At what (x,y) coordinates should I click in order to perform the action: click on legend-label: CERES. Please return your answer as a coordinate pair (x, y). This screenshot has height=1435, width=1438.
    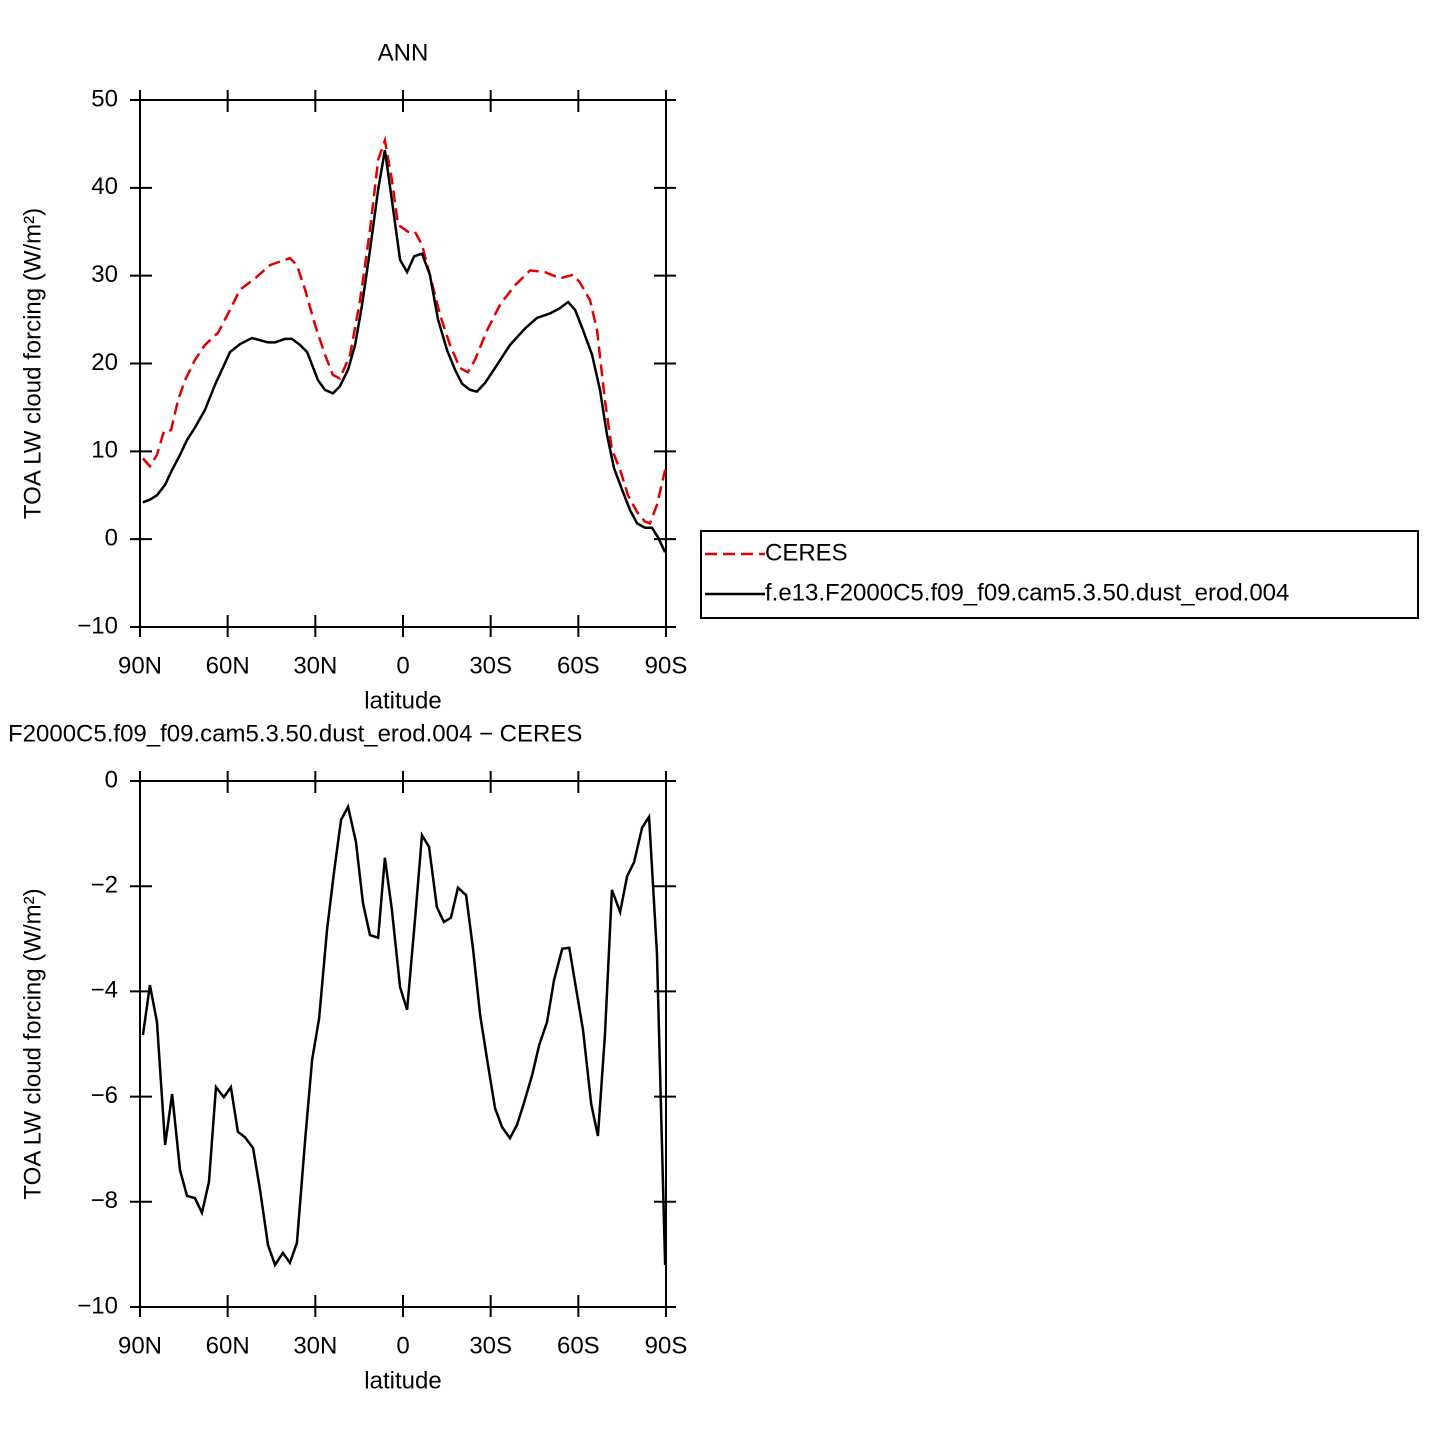
    Looking at the image, I should click on (806, 552).